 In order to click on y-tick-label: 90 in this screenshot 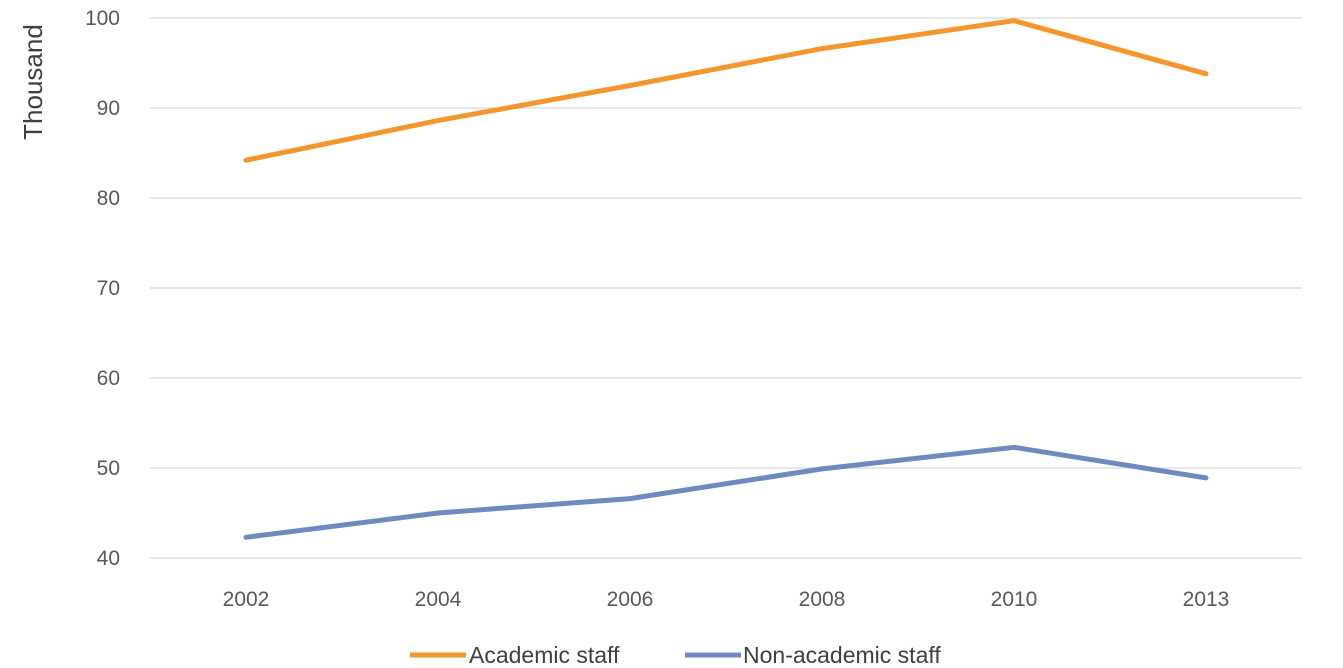, I will do `click(108, 108)`.